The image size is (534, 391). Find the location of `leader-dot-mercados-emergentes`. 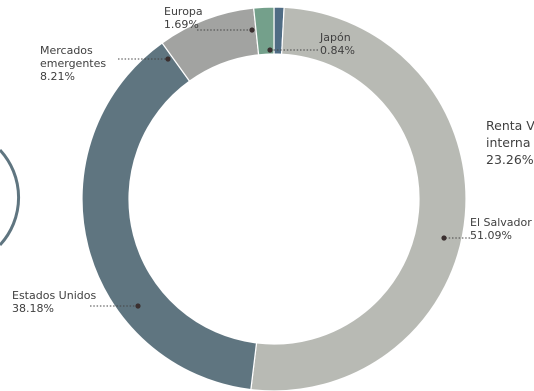

leader-dot-mercados-emergentes is located at coordinates (168, 59).